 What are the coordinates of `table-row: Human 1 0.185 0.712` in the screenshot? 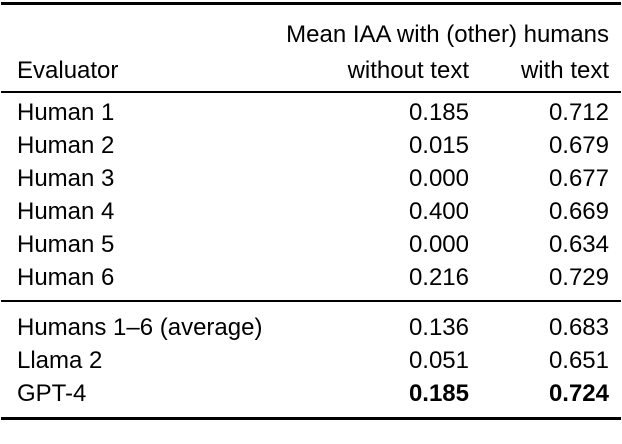 It's located at (311, 110).